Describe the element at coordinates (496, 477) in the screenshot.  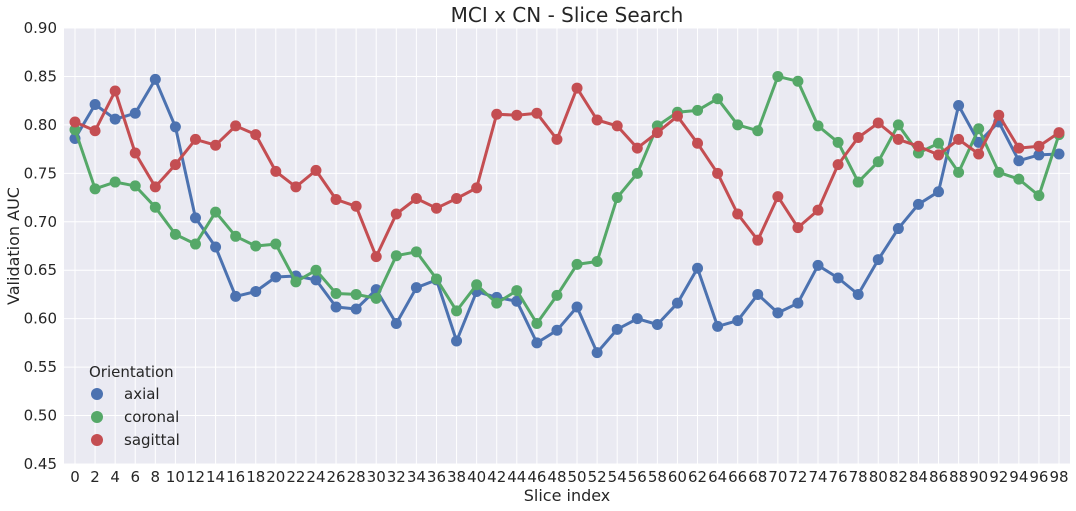
I see `x-tick-label: 42` at that location.